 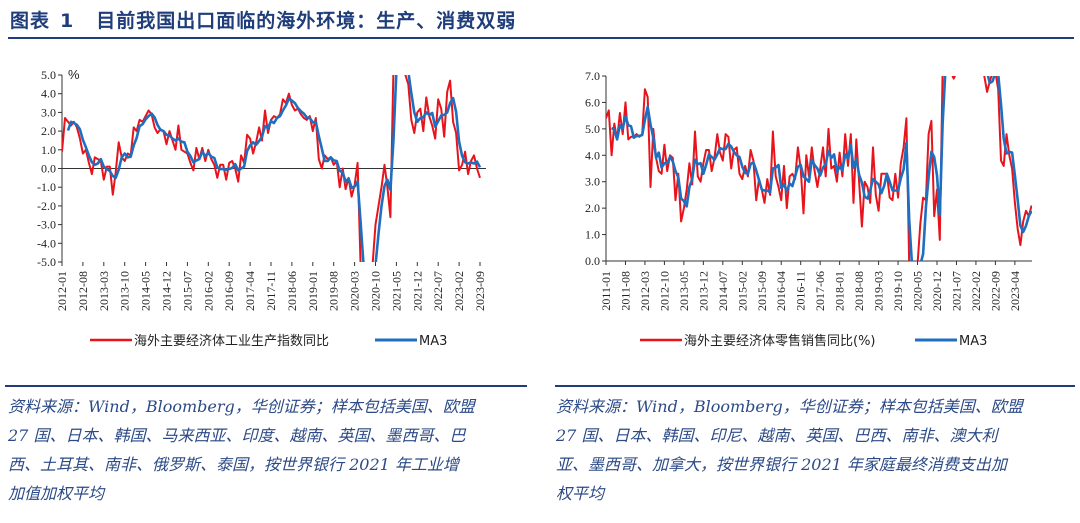 What do you see at coordinates (237, 435) in the screenshot?
I see `source-line: 27 国、日本、韩国、马来西亚、印度、越南、英国、墨西哥、巴` at bounding box center [237, 435].